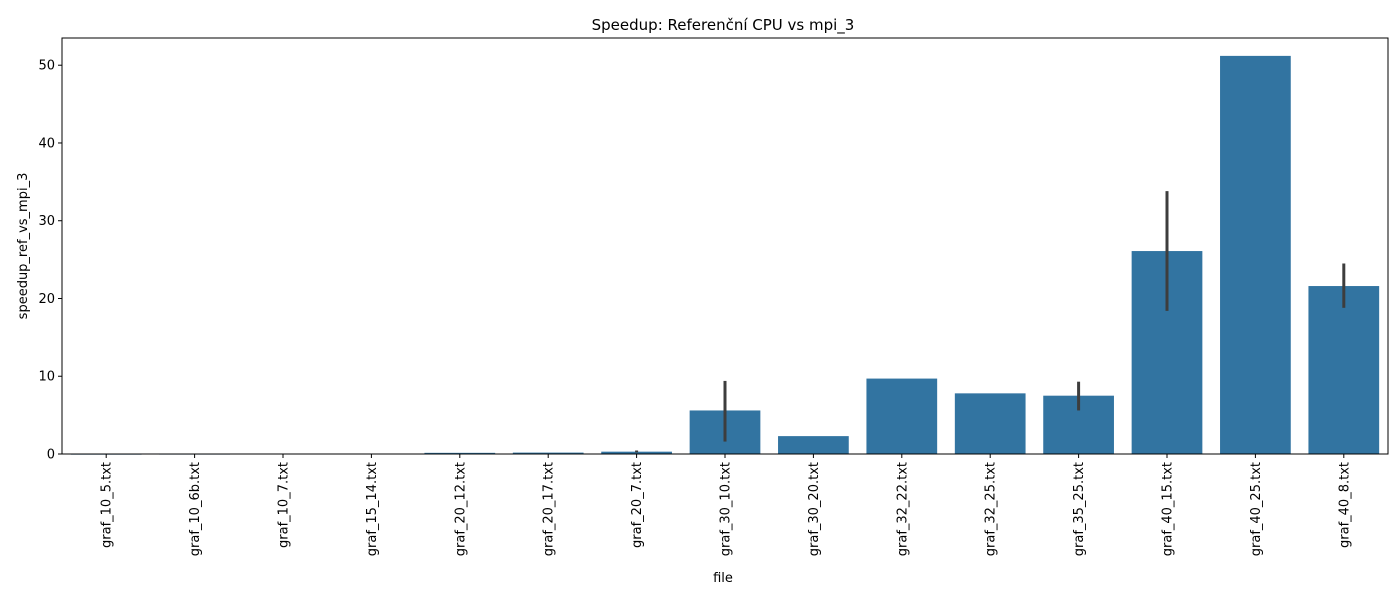  What do you see at coordinates (23, 246) in the screenshot?
I see `y-axis-label: speedup_ref_vs_mpi_3` at bounding box center [23, 246].